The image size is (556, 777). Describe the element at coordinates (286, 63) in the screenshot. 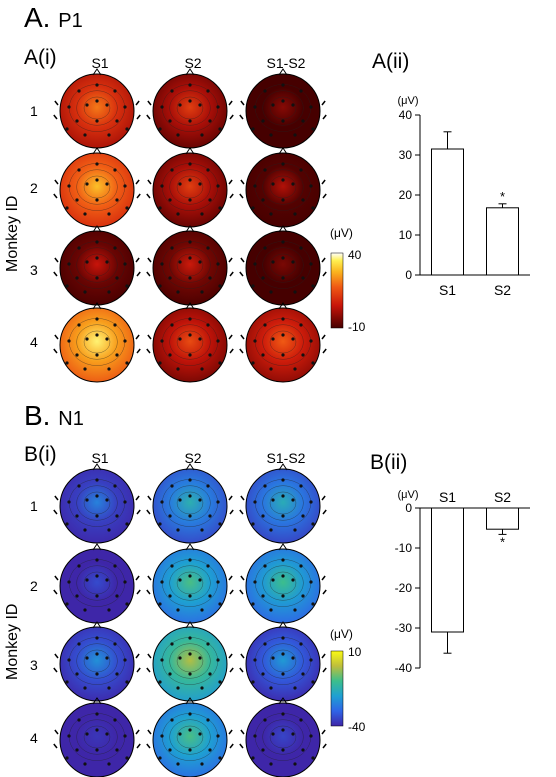

I see `panel-a-col-diff: S1-S2` at that location.